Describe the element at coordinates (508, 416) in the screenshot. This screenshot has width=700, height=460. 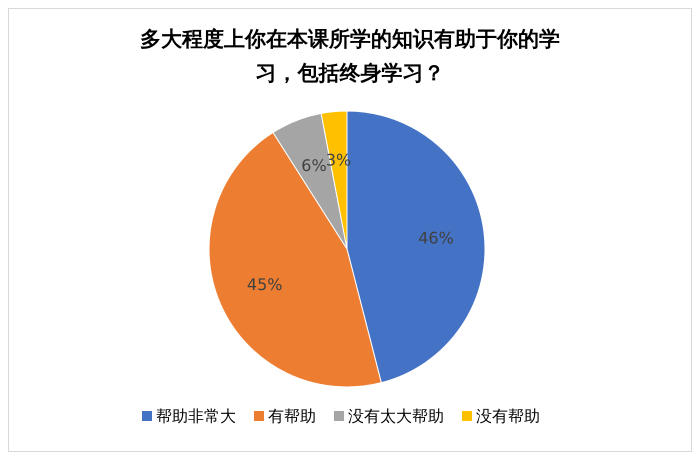
I see `legend-label: 没有帮助` at that location.